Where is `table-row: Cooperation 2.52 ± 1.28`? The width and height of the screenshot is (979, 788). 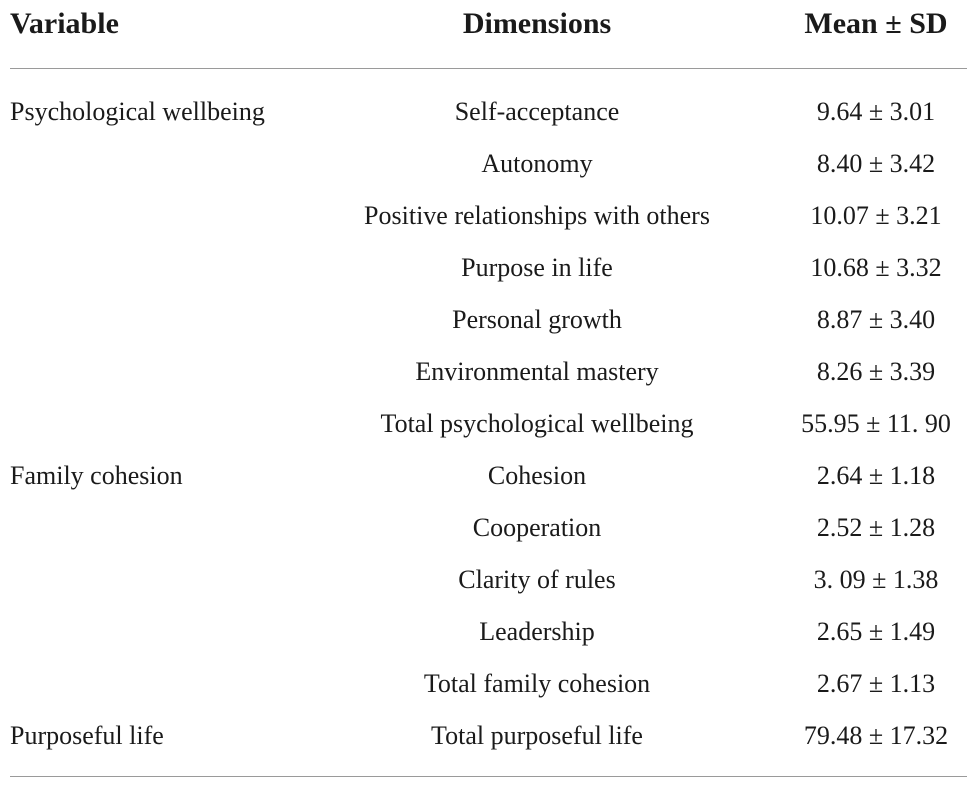 table-row: Cooperation 2.52 ± 1.28 is located at coordinates (489, 530).